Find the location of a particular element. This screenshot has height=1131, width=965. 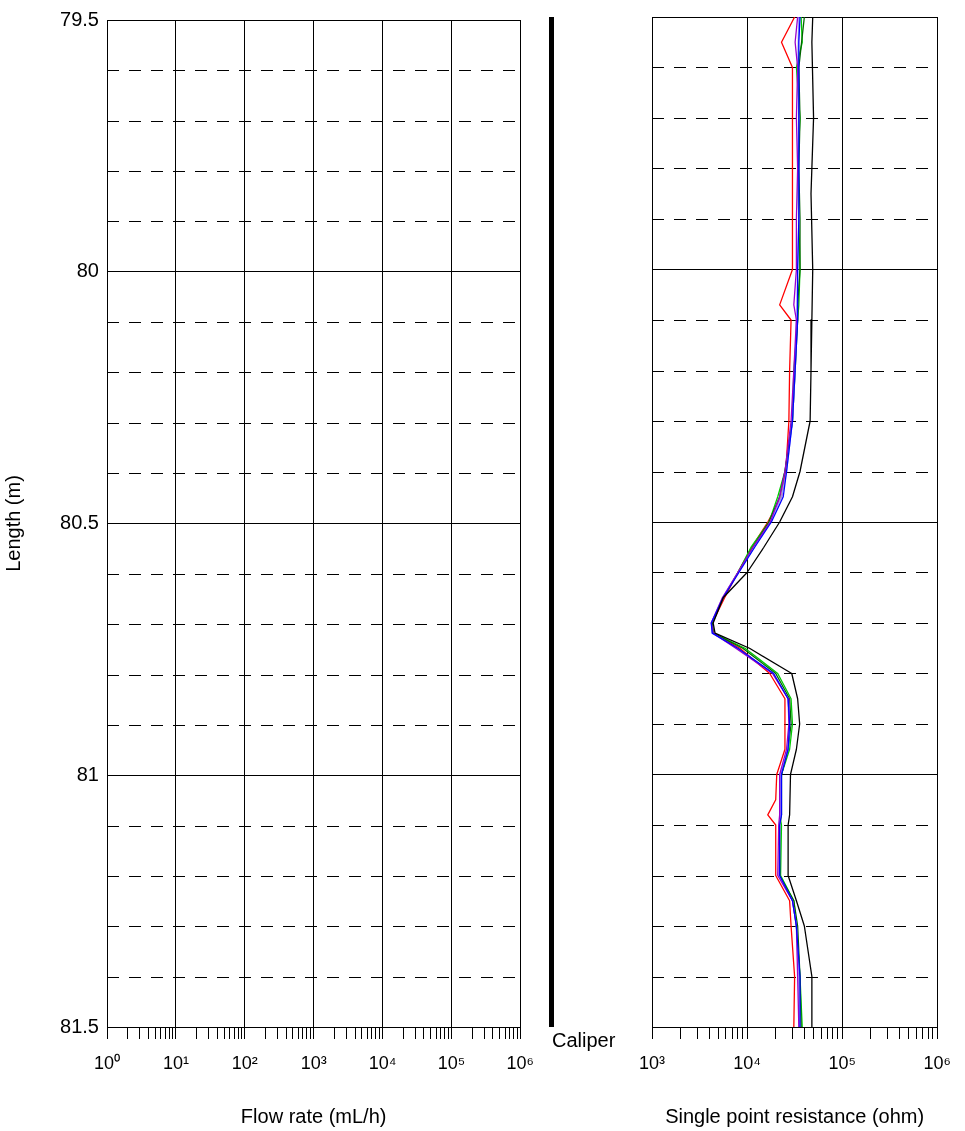

x-tick-label: 10¹ is located at coordinates (175, 1062).